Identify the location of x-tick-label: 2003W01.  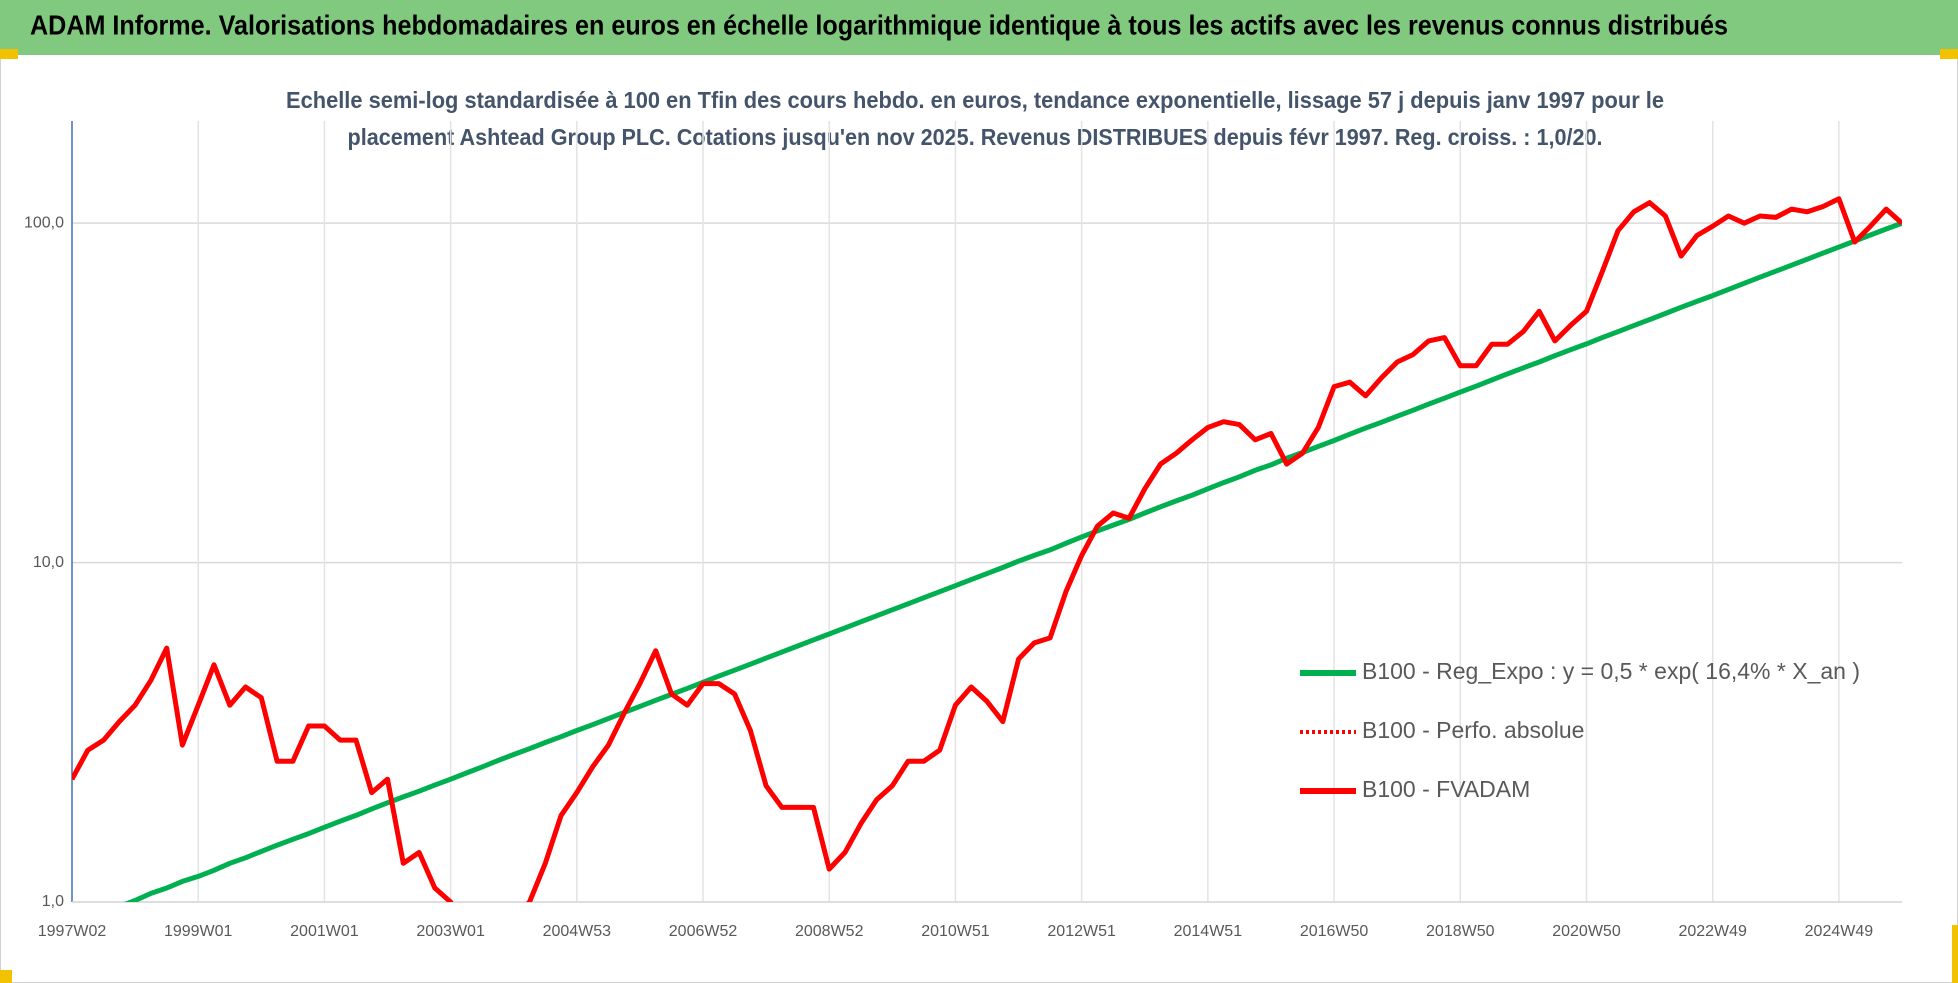
(450, 931).